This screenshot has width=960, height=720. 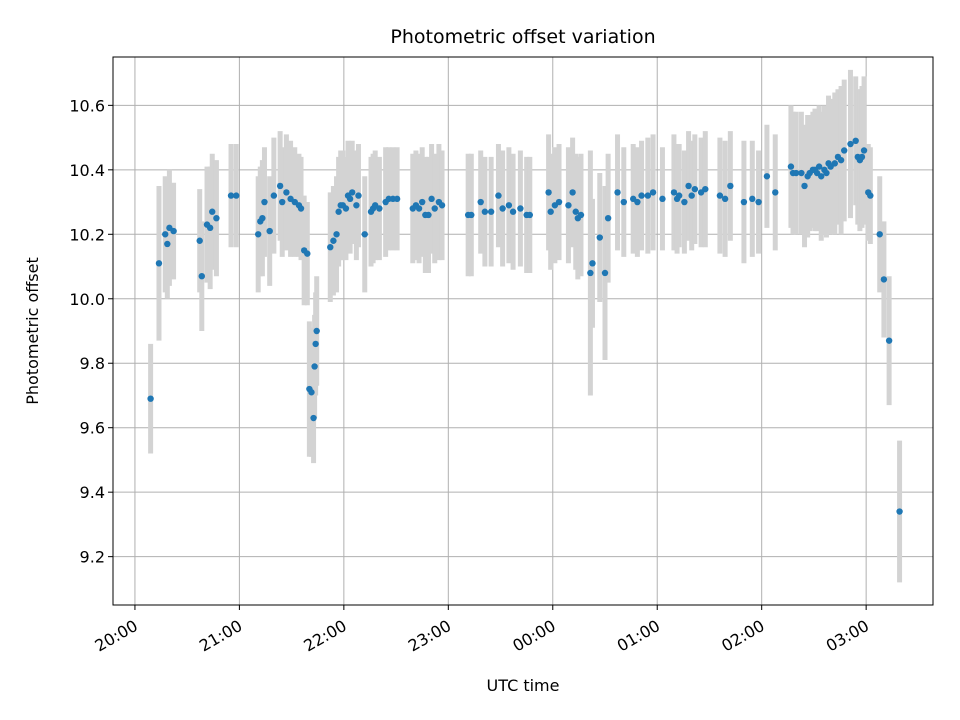 What do you see at coordinates (523, 685) in the screenshot?
I see `x-axis-label: UTC time` at bounding box center [523, 685].